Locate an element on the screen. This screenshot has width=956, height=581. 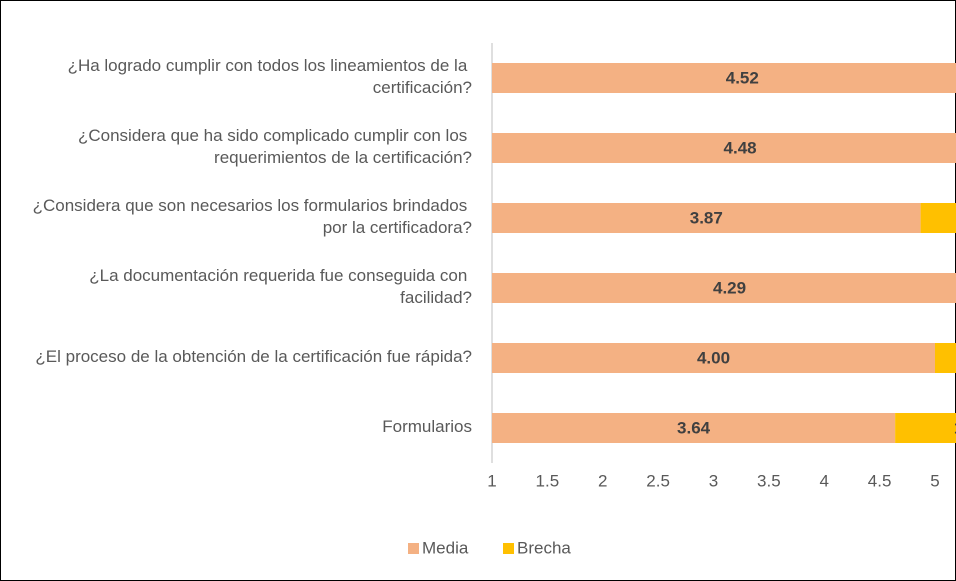
legend-label: Media is located at coordinates (445, 547).